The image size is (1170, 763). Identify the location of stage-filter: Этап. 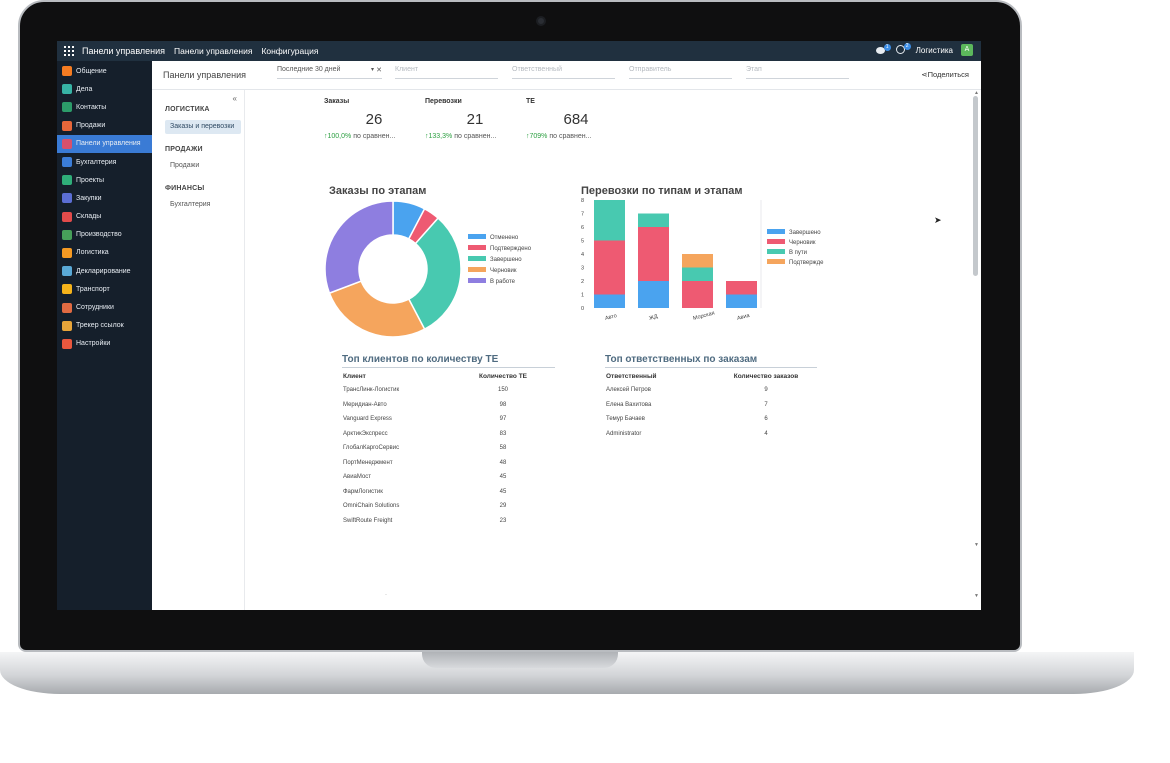
(797, 72).